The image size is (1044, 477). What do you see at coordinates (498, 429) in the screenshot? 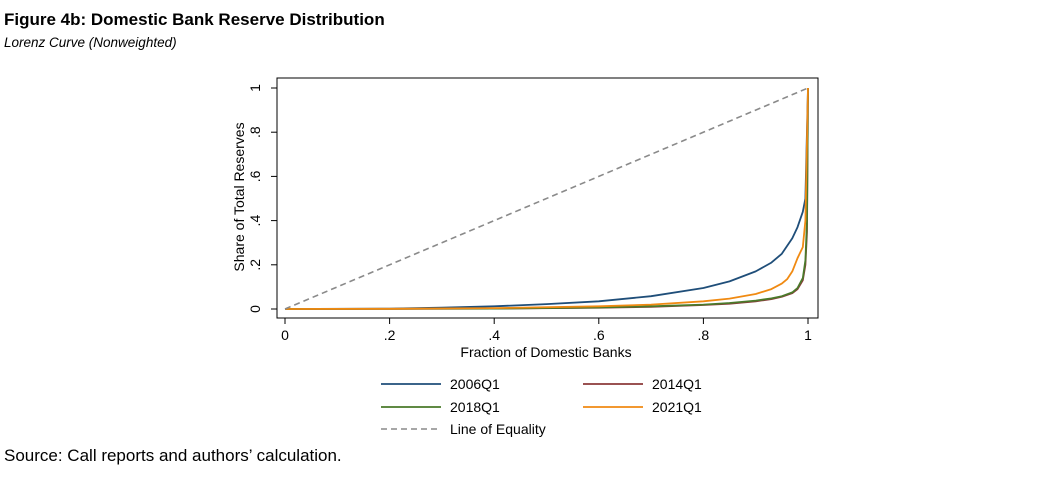
I see `legend-label: Line of Equality` at bounding box center [498, 429].